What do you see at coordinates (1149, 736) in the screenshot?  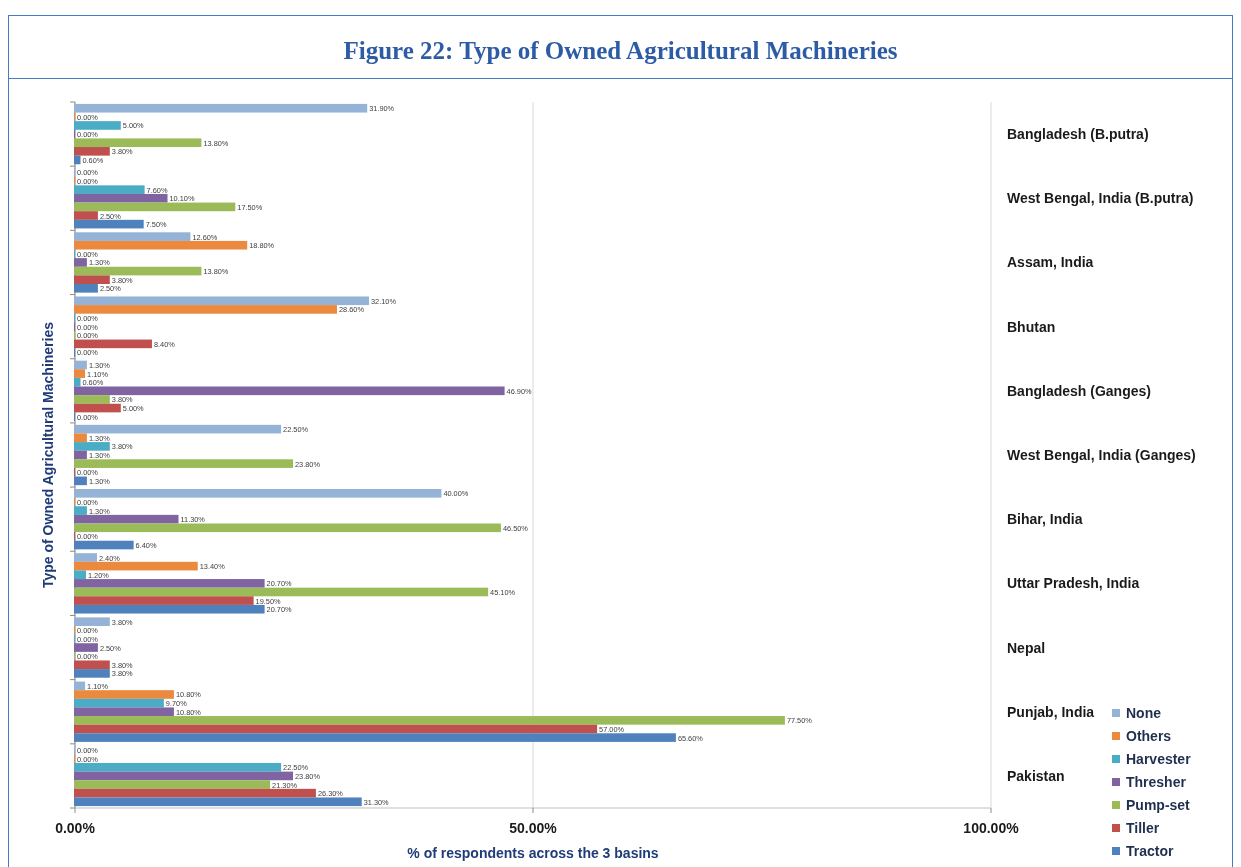 I see `legend-label: Others` at bounding box center [1149, 736].